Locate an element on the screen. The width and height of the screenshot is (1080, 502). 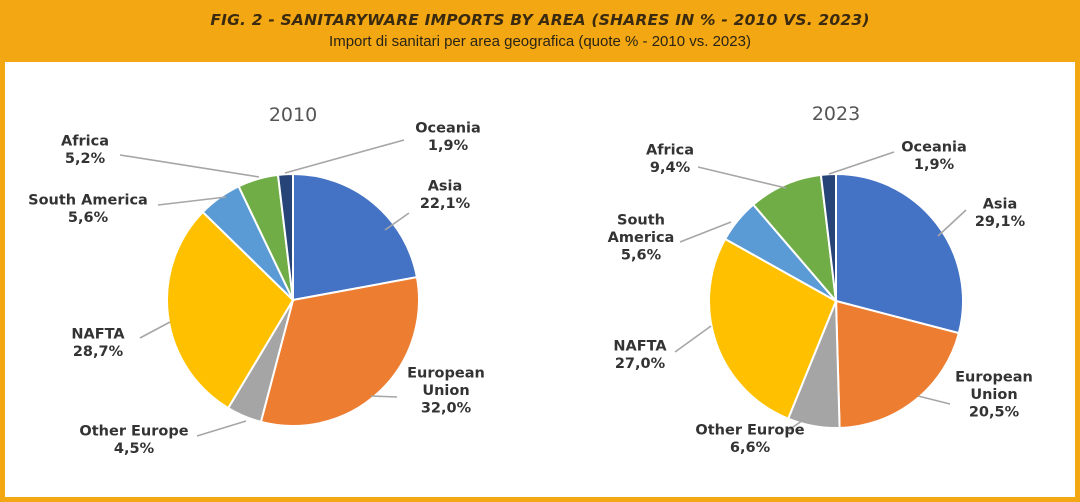
data-label-other-europe: Other Europe 6,6% is located at coordinates (749, 439).